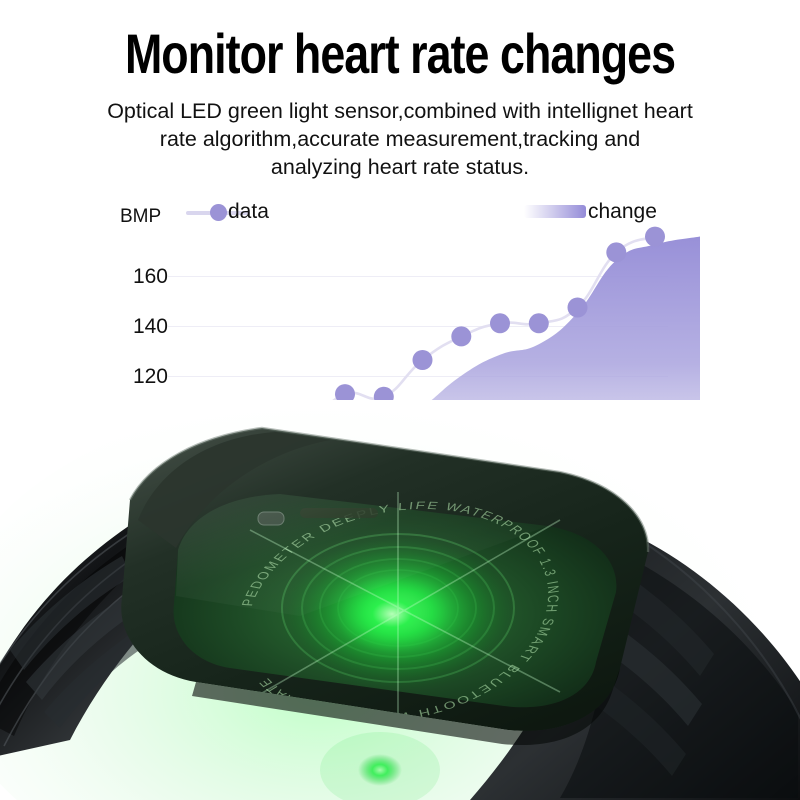  I want to click on y-axis-title: BMP, so click(141, 216).